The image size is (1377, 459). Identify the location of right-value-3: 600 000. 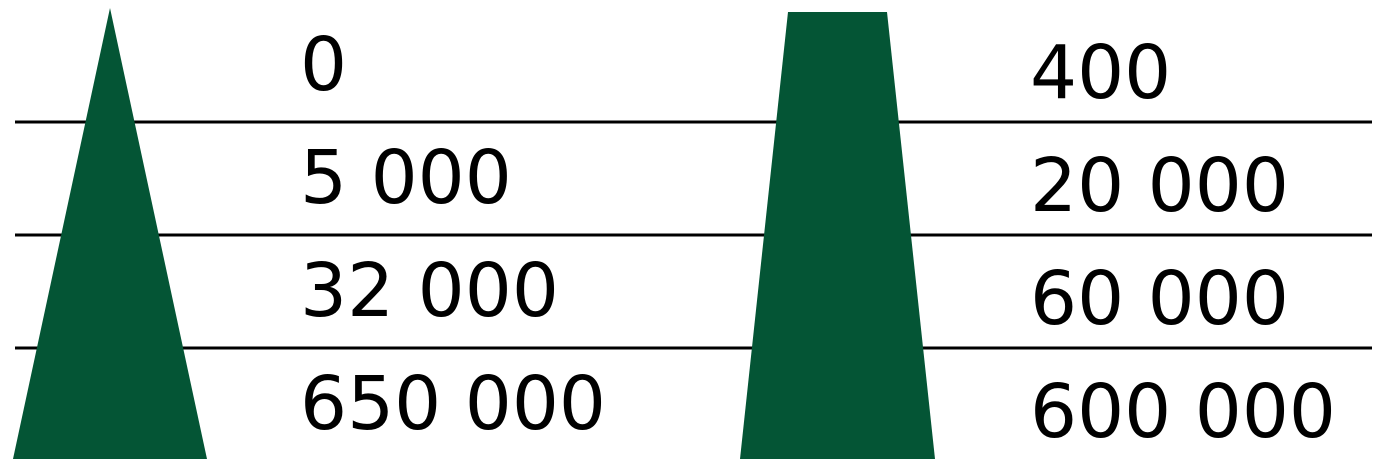
(1183, 412).